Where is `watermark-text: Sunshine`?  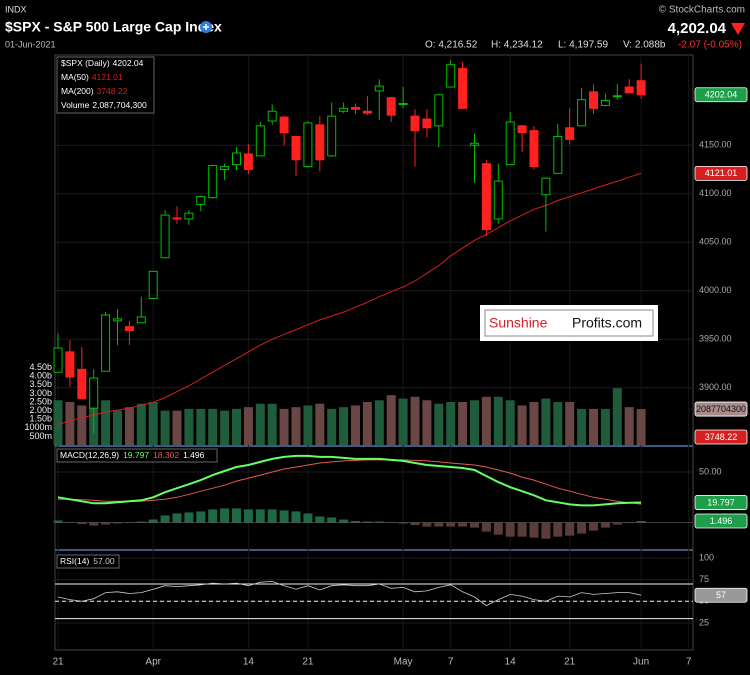
watermark-text: Sunshine is located at coordinates (518, 323).